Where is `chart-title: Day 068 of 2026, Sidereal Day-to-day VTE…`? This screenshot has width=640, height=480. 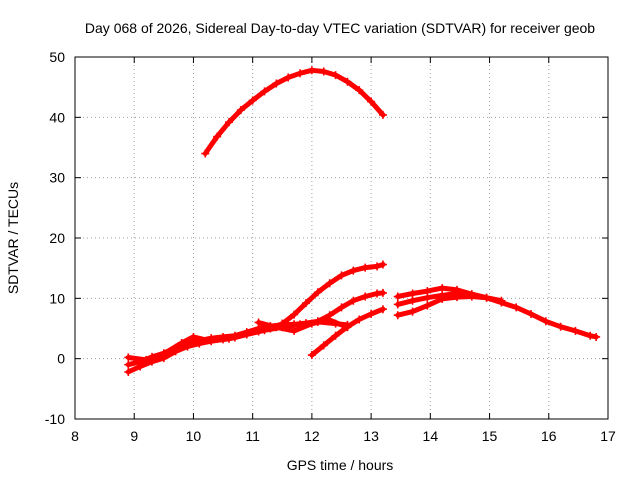 chart-title: Day 068 of 2026, Sidereal Day-to-day VTE… is located at coordinates (340, 28).